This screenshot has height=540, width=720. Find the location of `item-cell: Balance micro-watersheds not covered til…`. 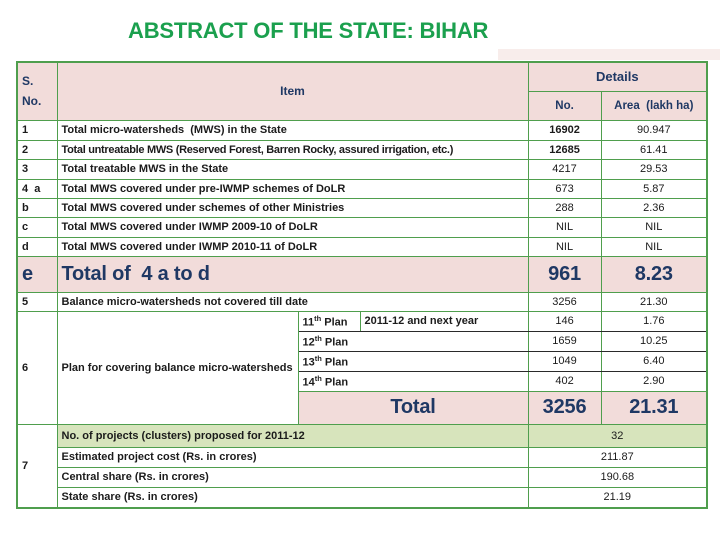

item-cell: Balance micro-watersheds not covered til… is located at coordinates (292, 301).